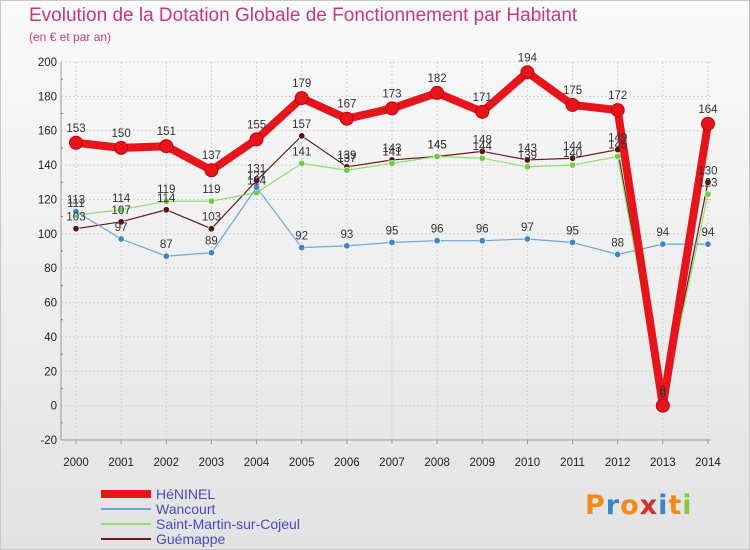 This screenshot has height=550, width=750. What do you see at coordinates (256, 170) in the screenshot?
I see `data-label: 131` at bounding box center [256, 170].